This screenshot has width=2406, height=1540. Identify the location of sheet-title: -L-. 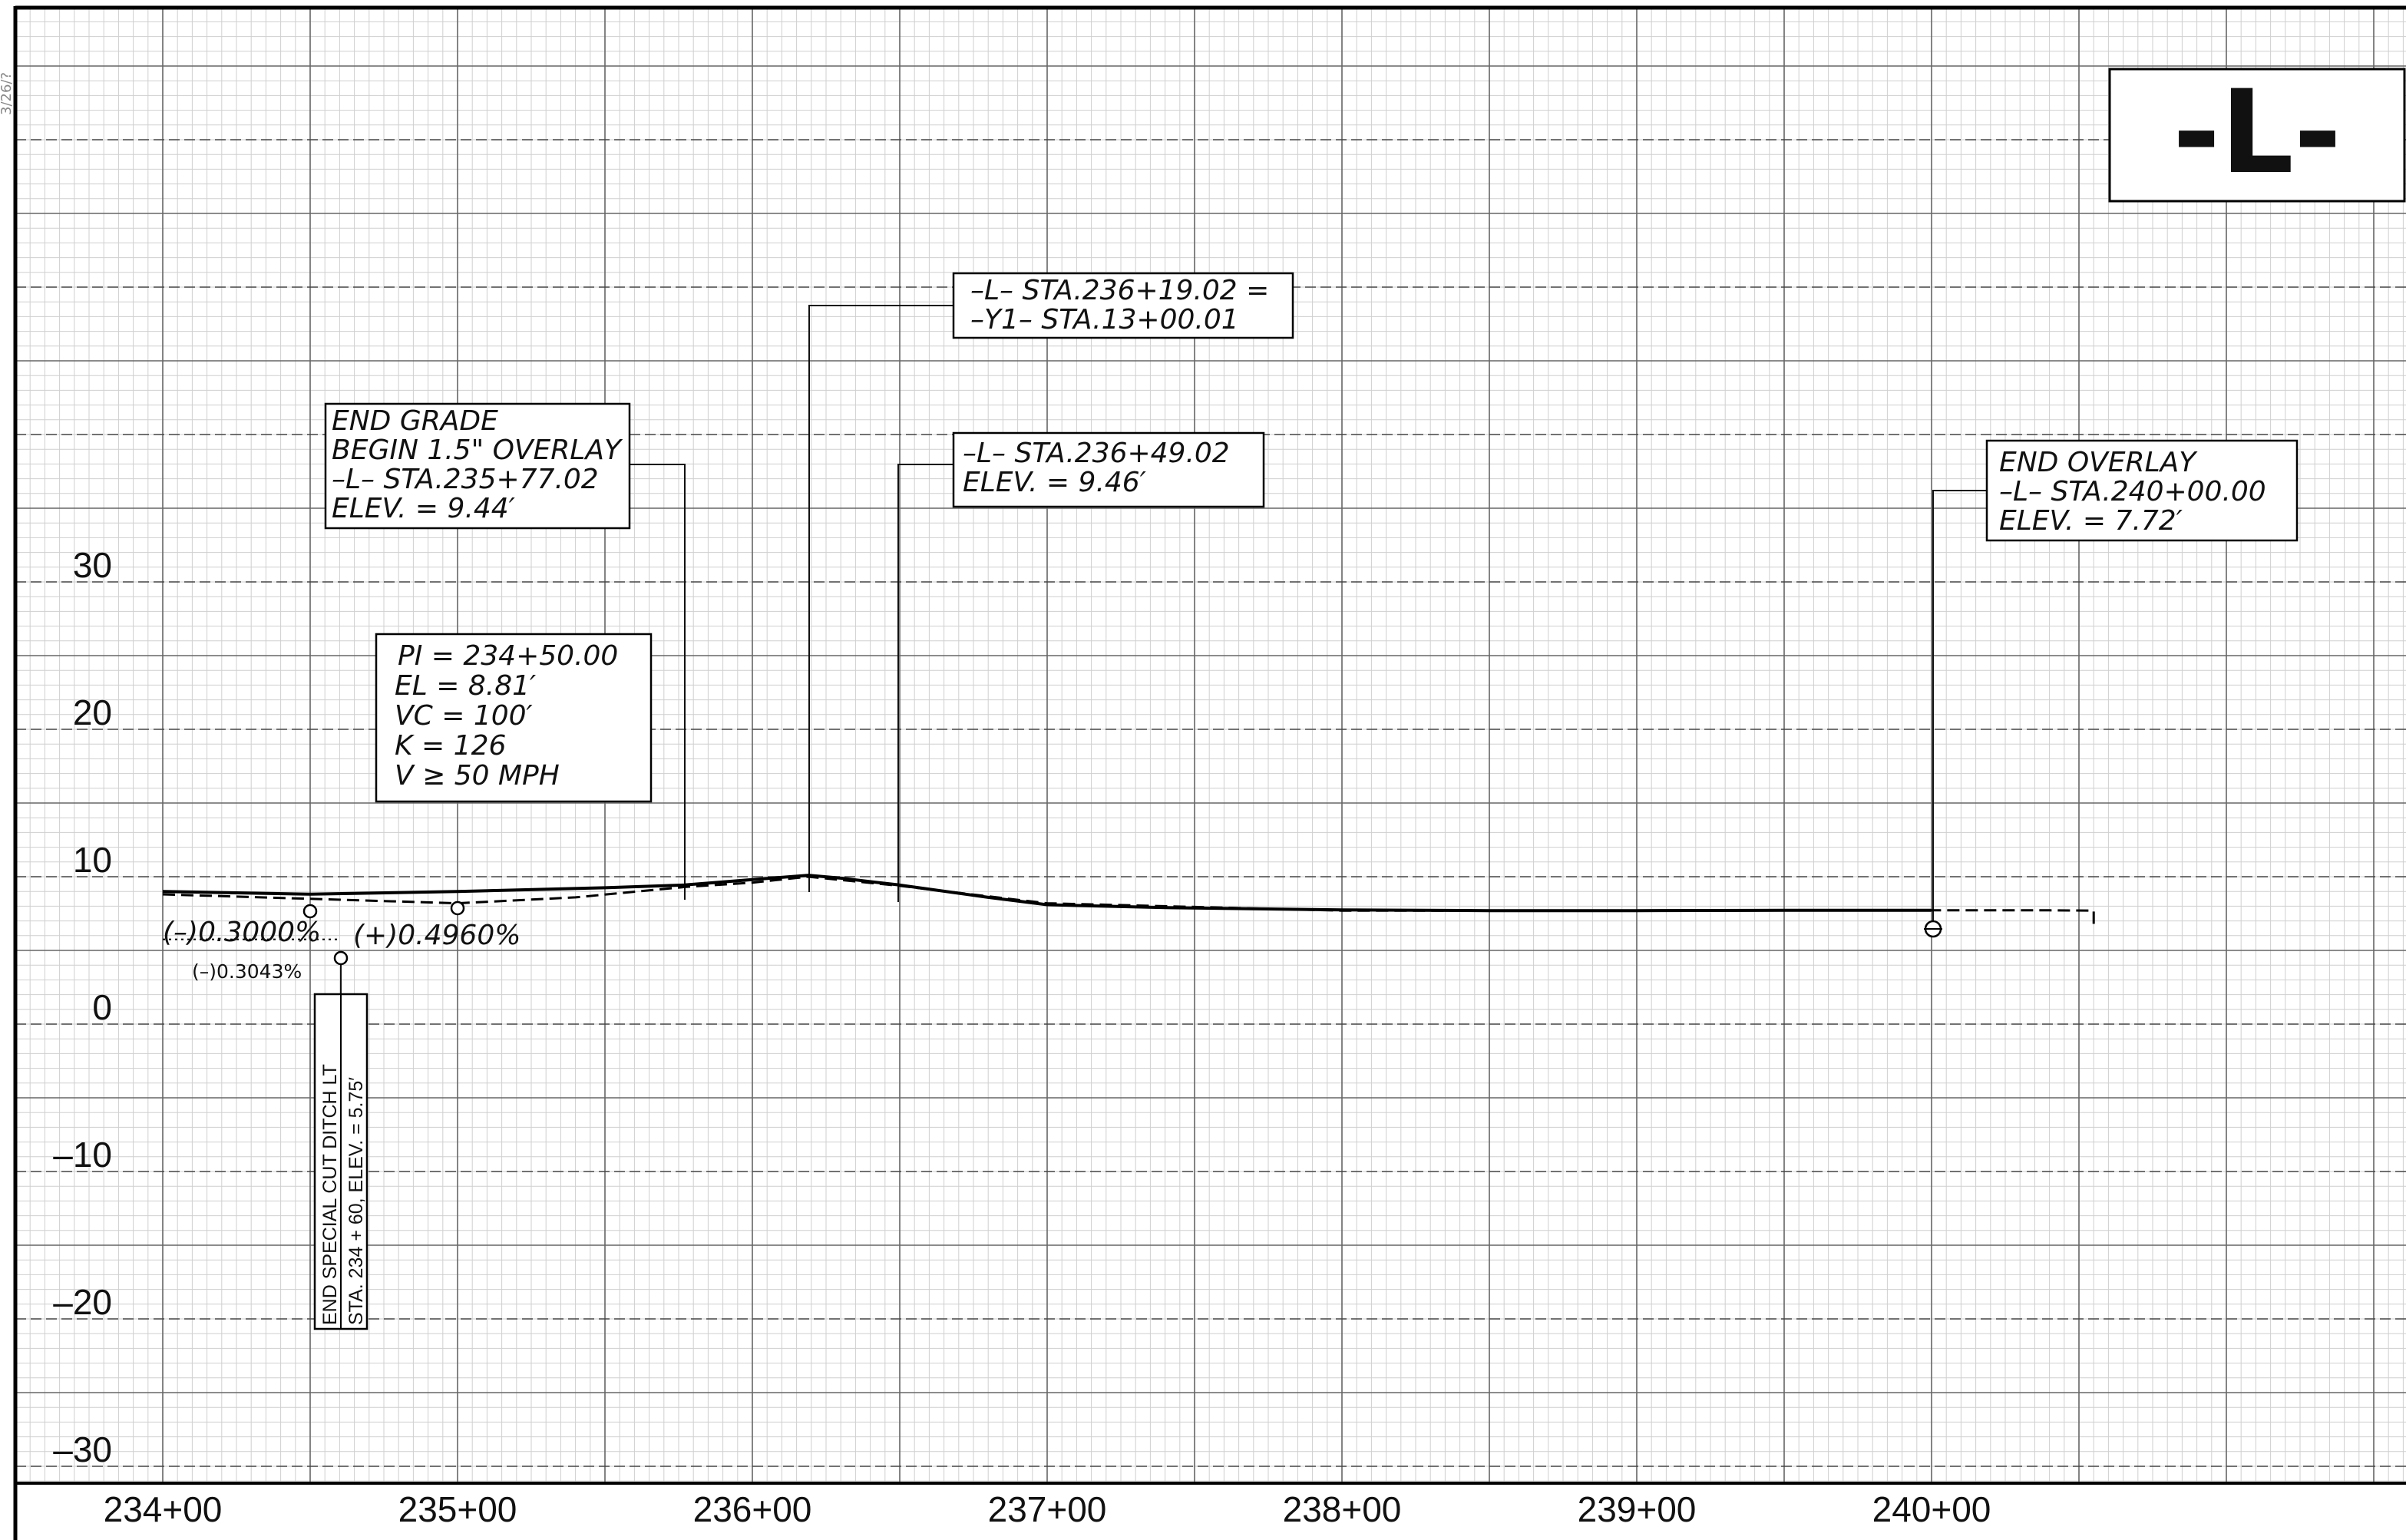
(2257, 133).